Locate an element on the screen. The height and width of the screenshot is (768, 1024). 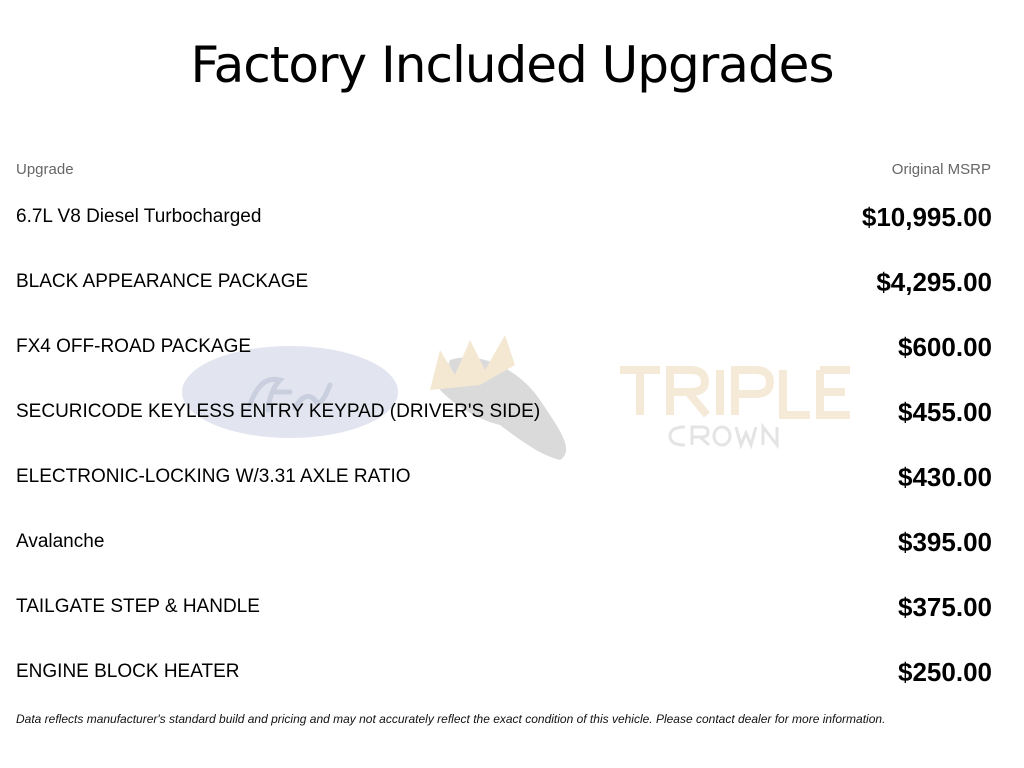
upgrade-price: $455.00 is located at coordinates (945, 411).